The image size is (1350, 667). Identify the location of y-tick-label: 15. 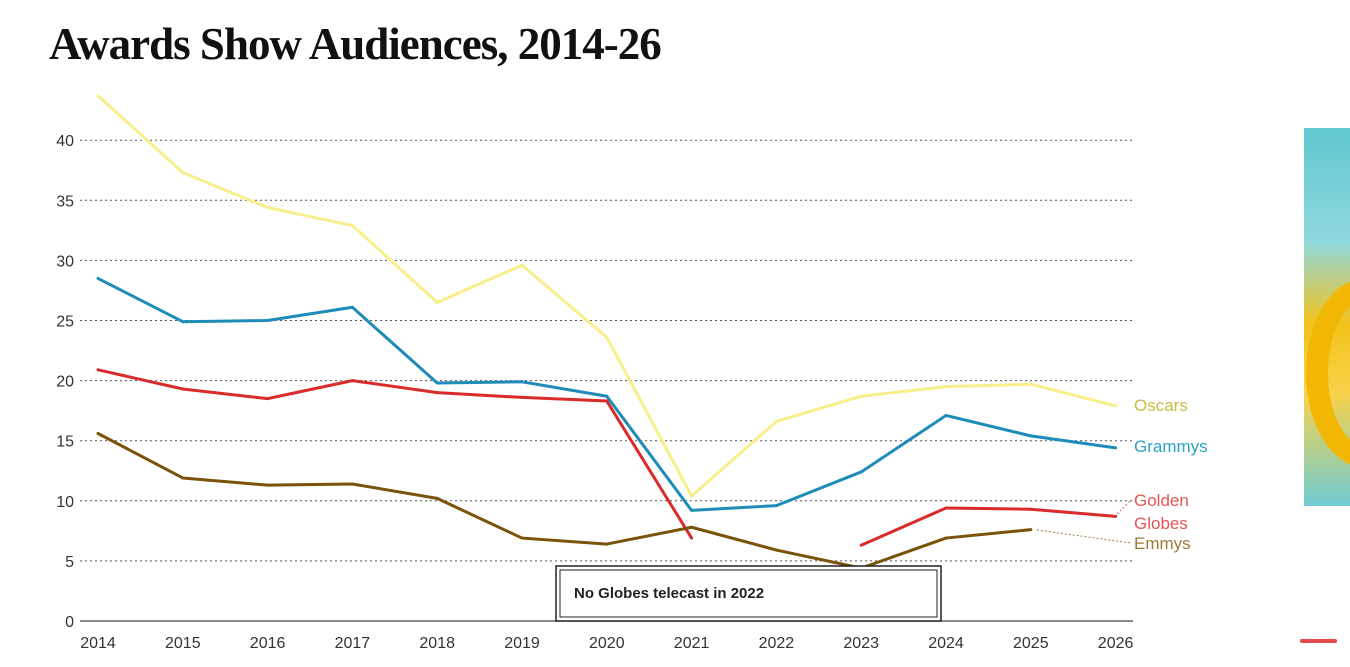
(65, 442).